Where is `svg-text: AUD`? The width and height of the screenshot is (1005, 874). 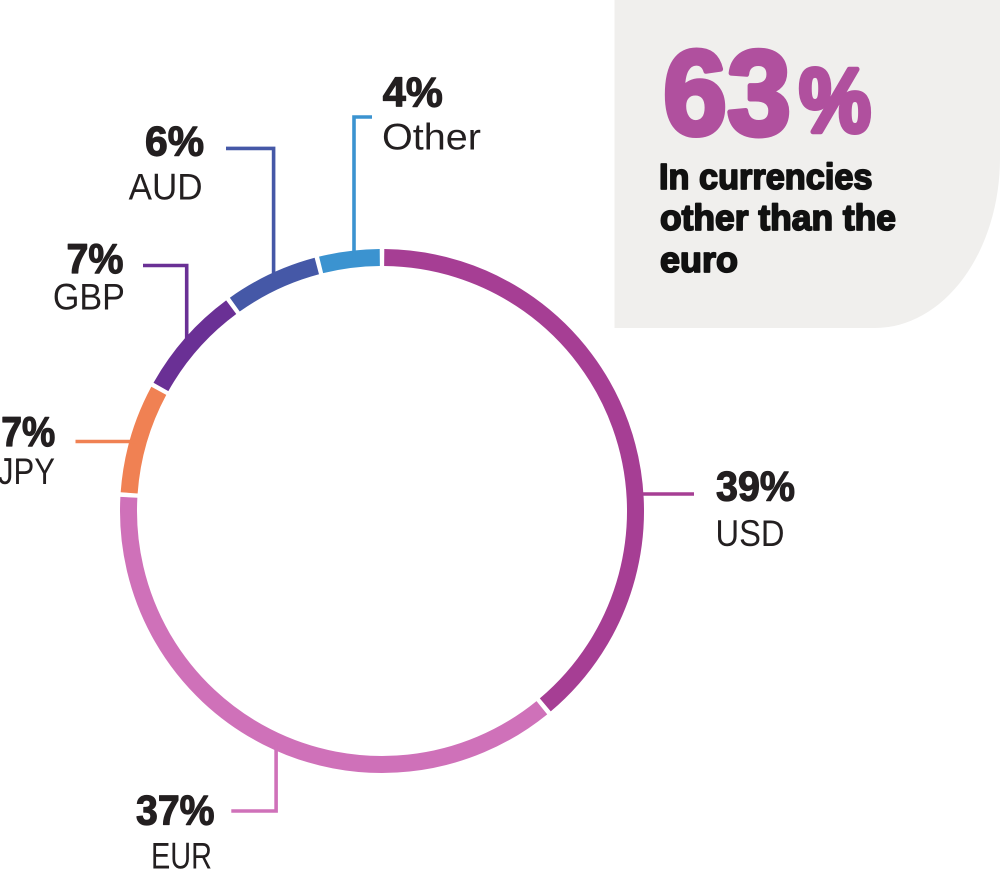 svg-text: AUD is located at coordinates (166, 187).